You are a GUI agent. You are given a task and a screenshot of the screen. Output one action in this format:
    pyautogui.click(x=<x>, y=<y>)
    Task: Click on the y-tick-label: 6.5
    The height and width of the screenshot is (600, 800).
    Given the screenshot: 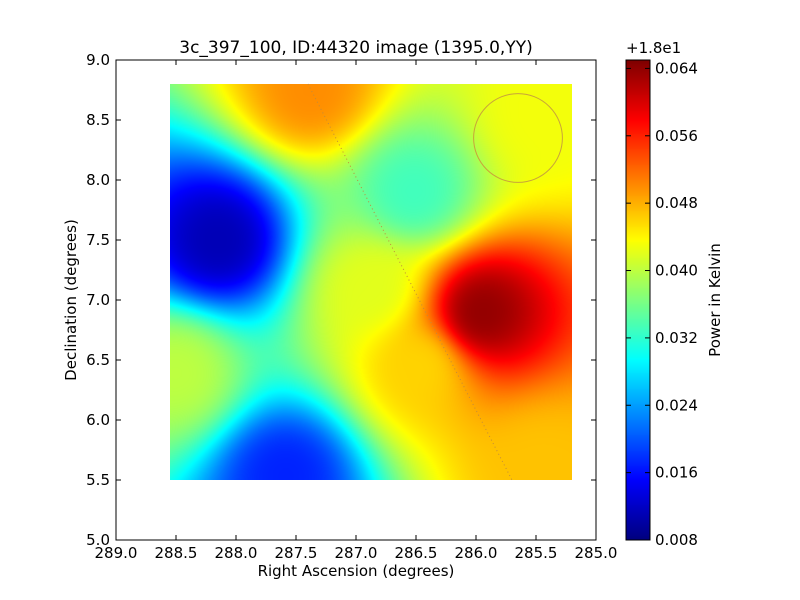 What is the action you would take?
    pyautogui.click(x=98, y=360)
    